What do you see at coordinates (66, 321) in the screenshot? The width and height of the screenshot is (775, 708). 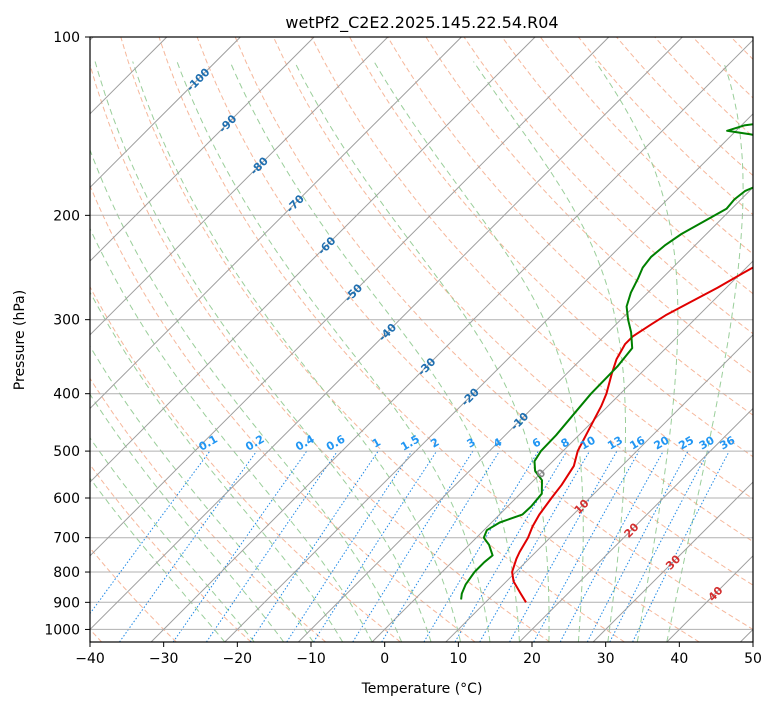 I see `y-tick-label: 300` at bounding box center [66, 321].